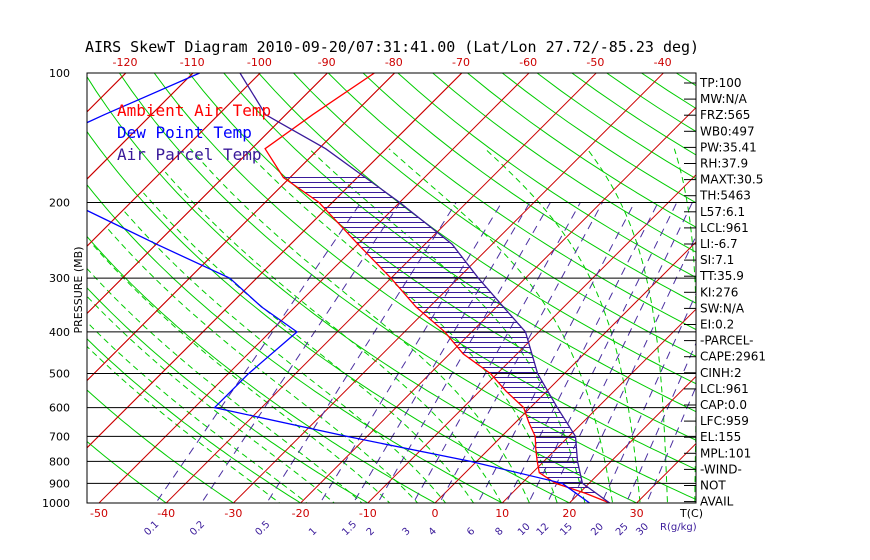  Describe the element at coordinates (313, 532) in the screenshot. I see `mixing-ratio-tick-label: 1` at that location.